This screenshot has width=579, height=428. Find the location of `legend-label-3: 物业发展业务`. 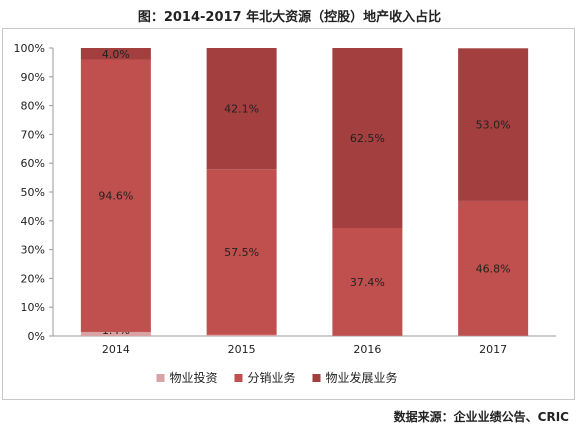

legend-label-3: 物业发展业务 is located at coordinates (362, 377).